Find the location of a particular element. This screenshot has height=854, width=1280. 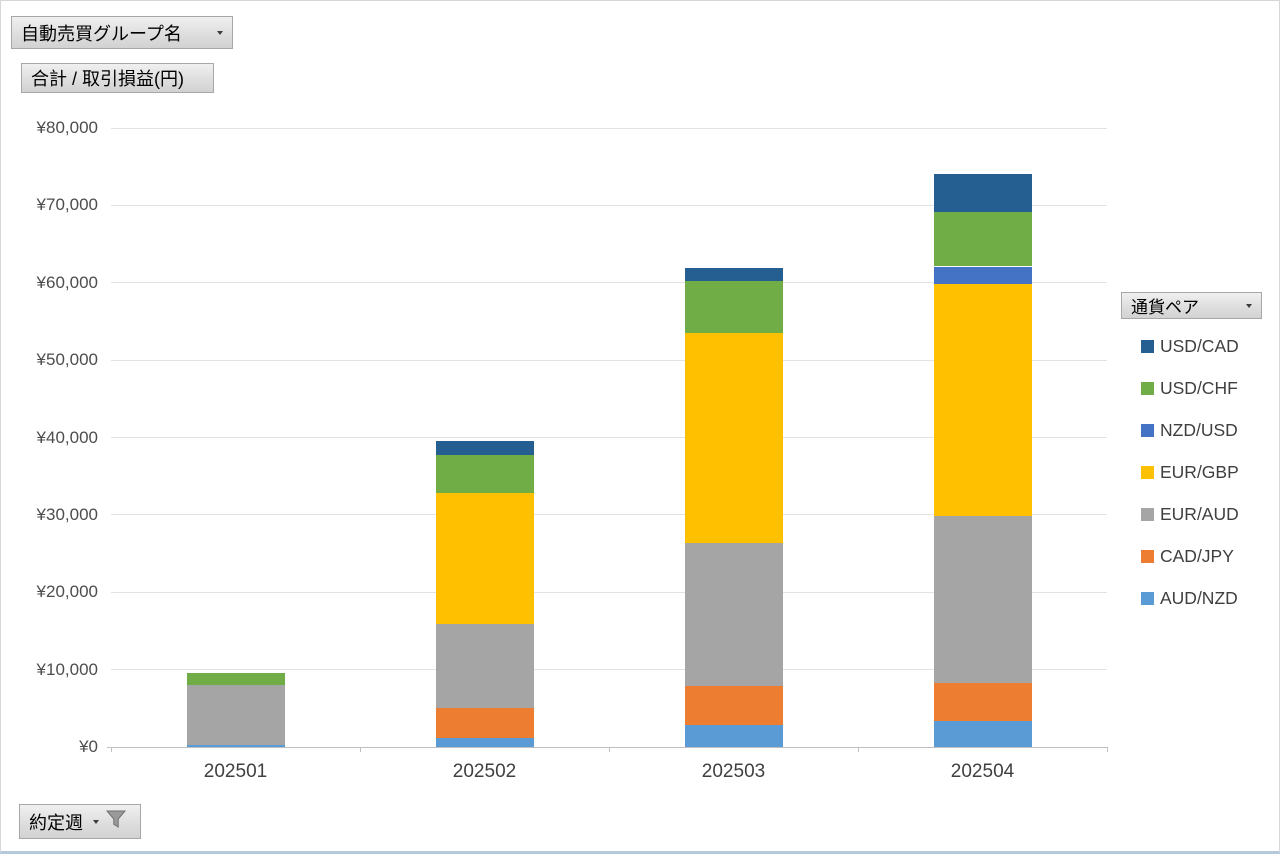

legend-item-aud-nzd: AUD/NZD is located at coordinates (1189, 598).